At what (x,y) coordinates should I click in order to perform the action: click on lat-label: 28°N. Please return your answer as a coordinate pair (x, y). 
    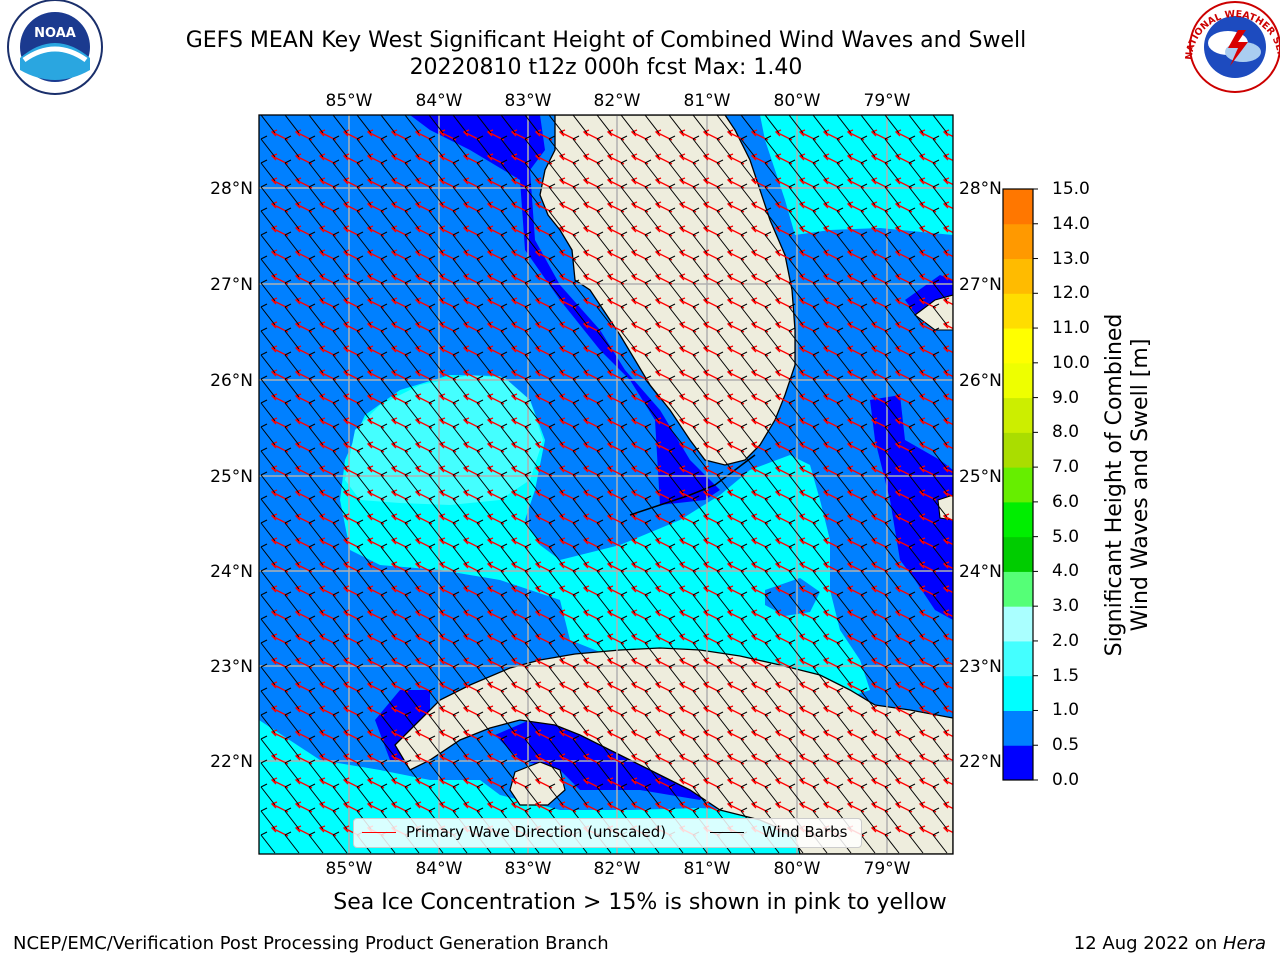
    Looking at the image, I should click on (980, 189).